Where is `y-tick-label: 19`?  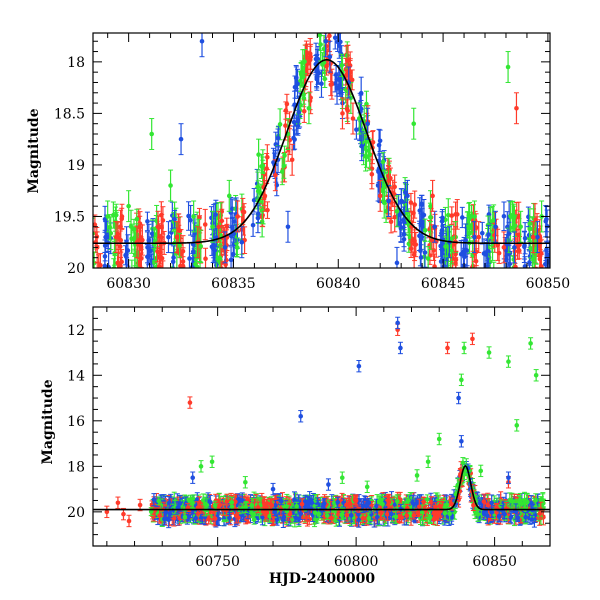 y-tick-label: 19 is located at coordinates (76, 166).